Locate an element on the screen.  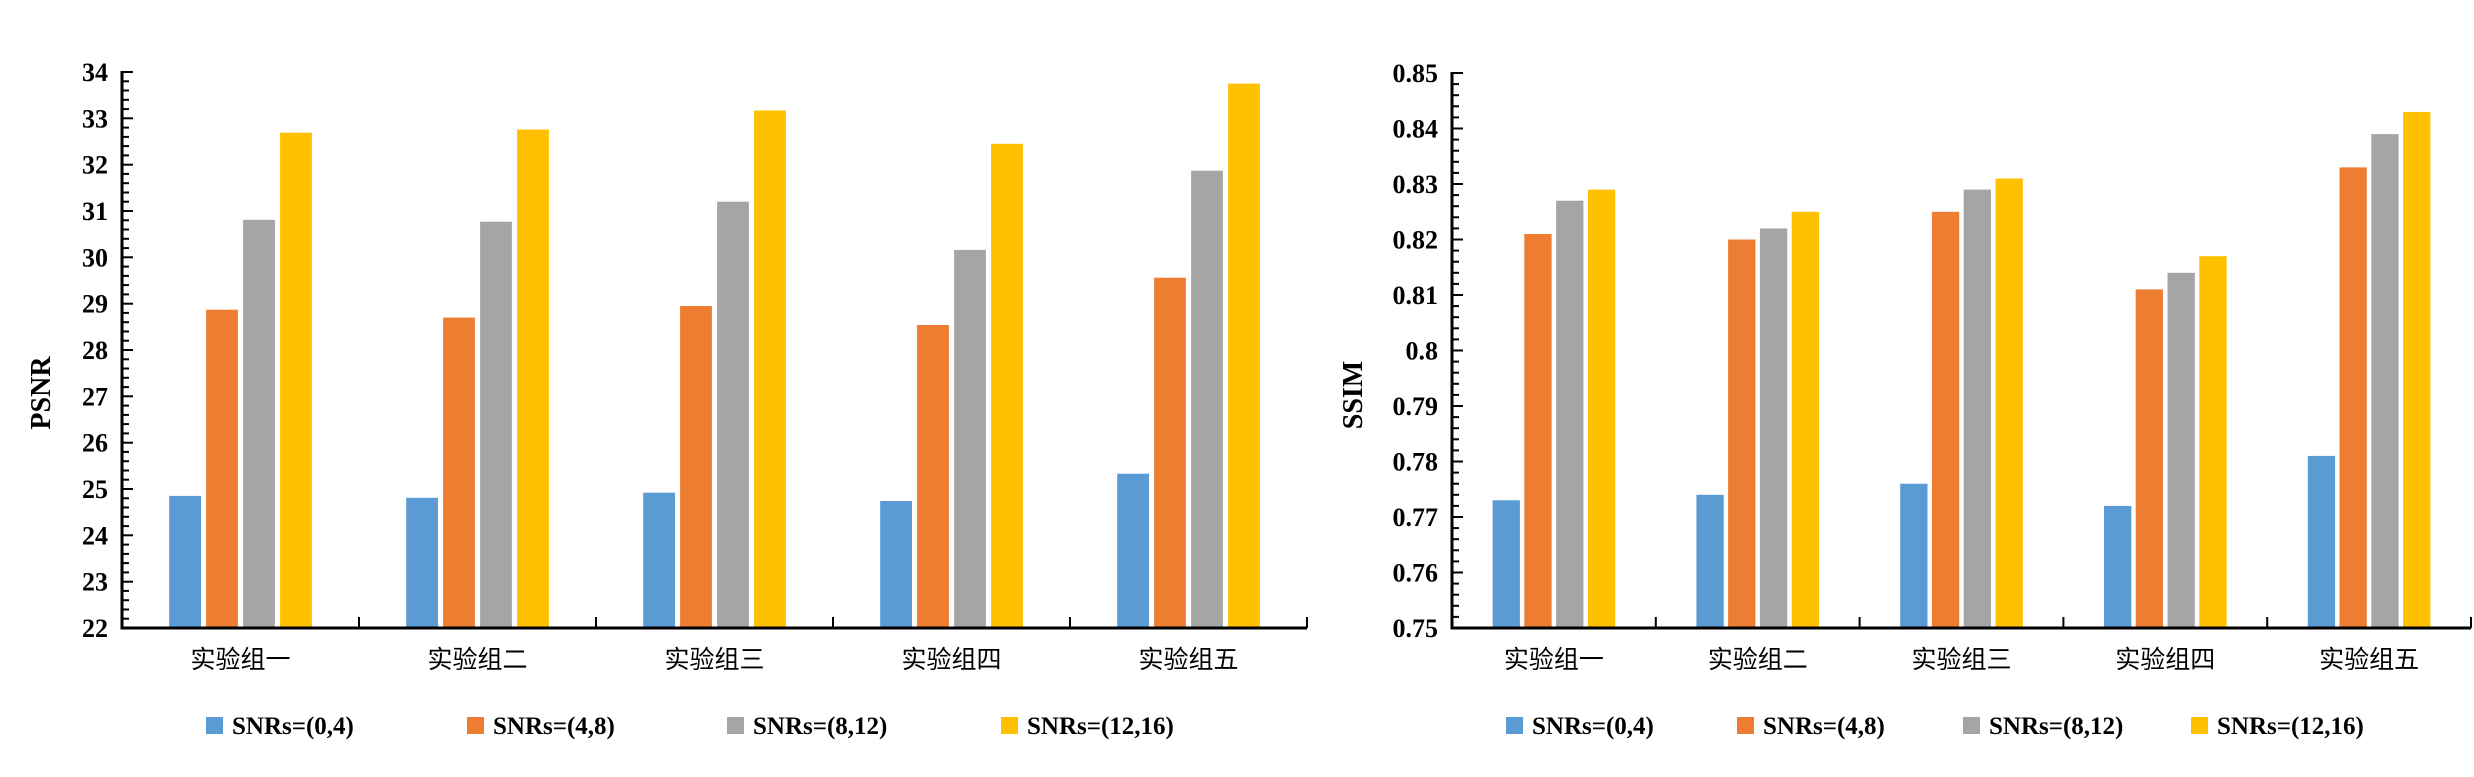
y-tick-label: 25 is located at coordinates (95, 489).